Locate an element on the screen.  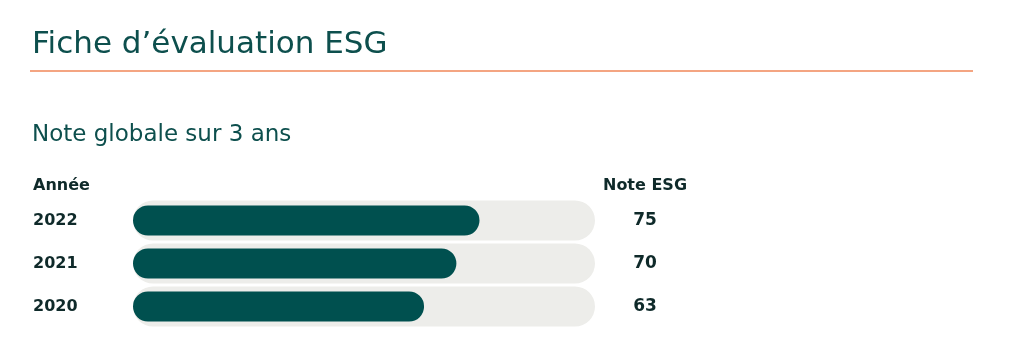
y-tick-label: 2021 is located at coordinates (55, 262).